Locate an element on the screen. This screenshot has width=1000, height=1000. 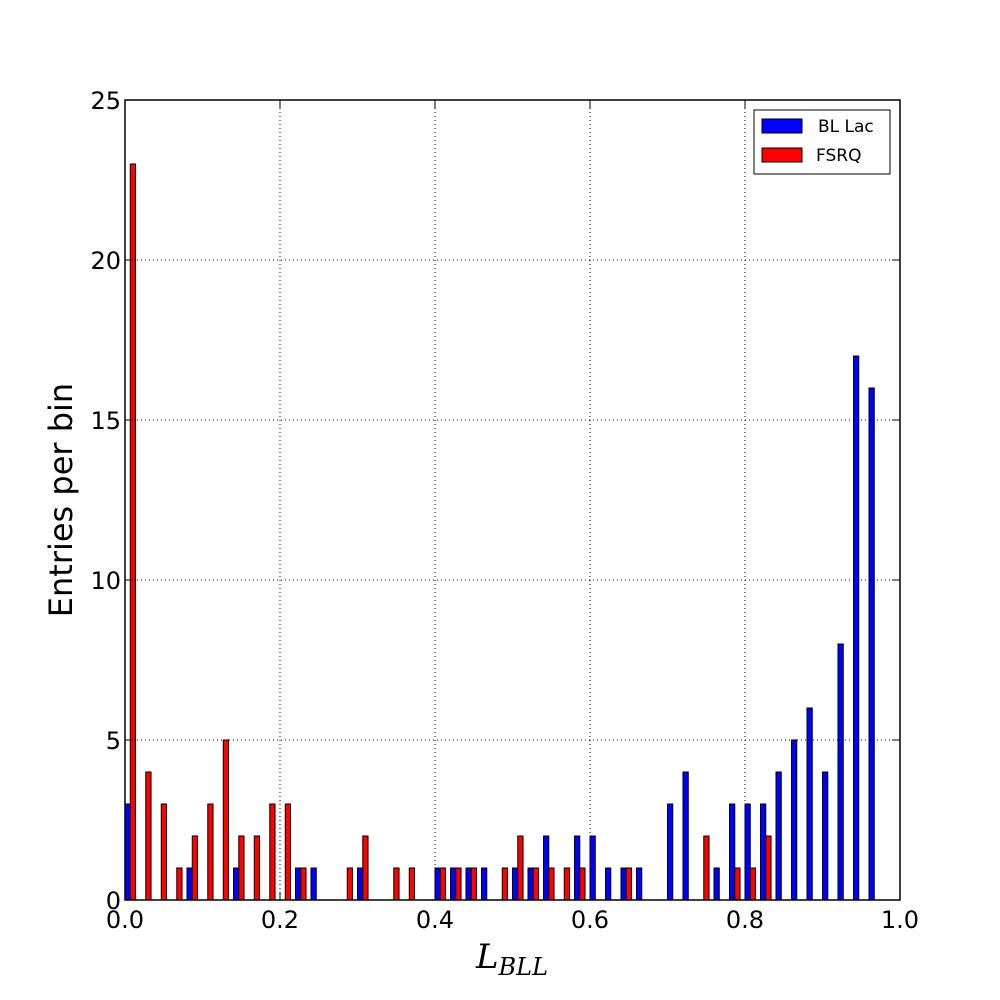
x-tick-label: 0.0 is located at coordinates (125, 920).